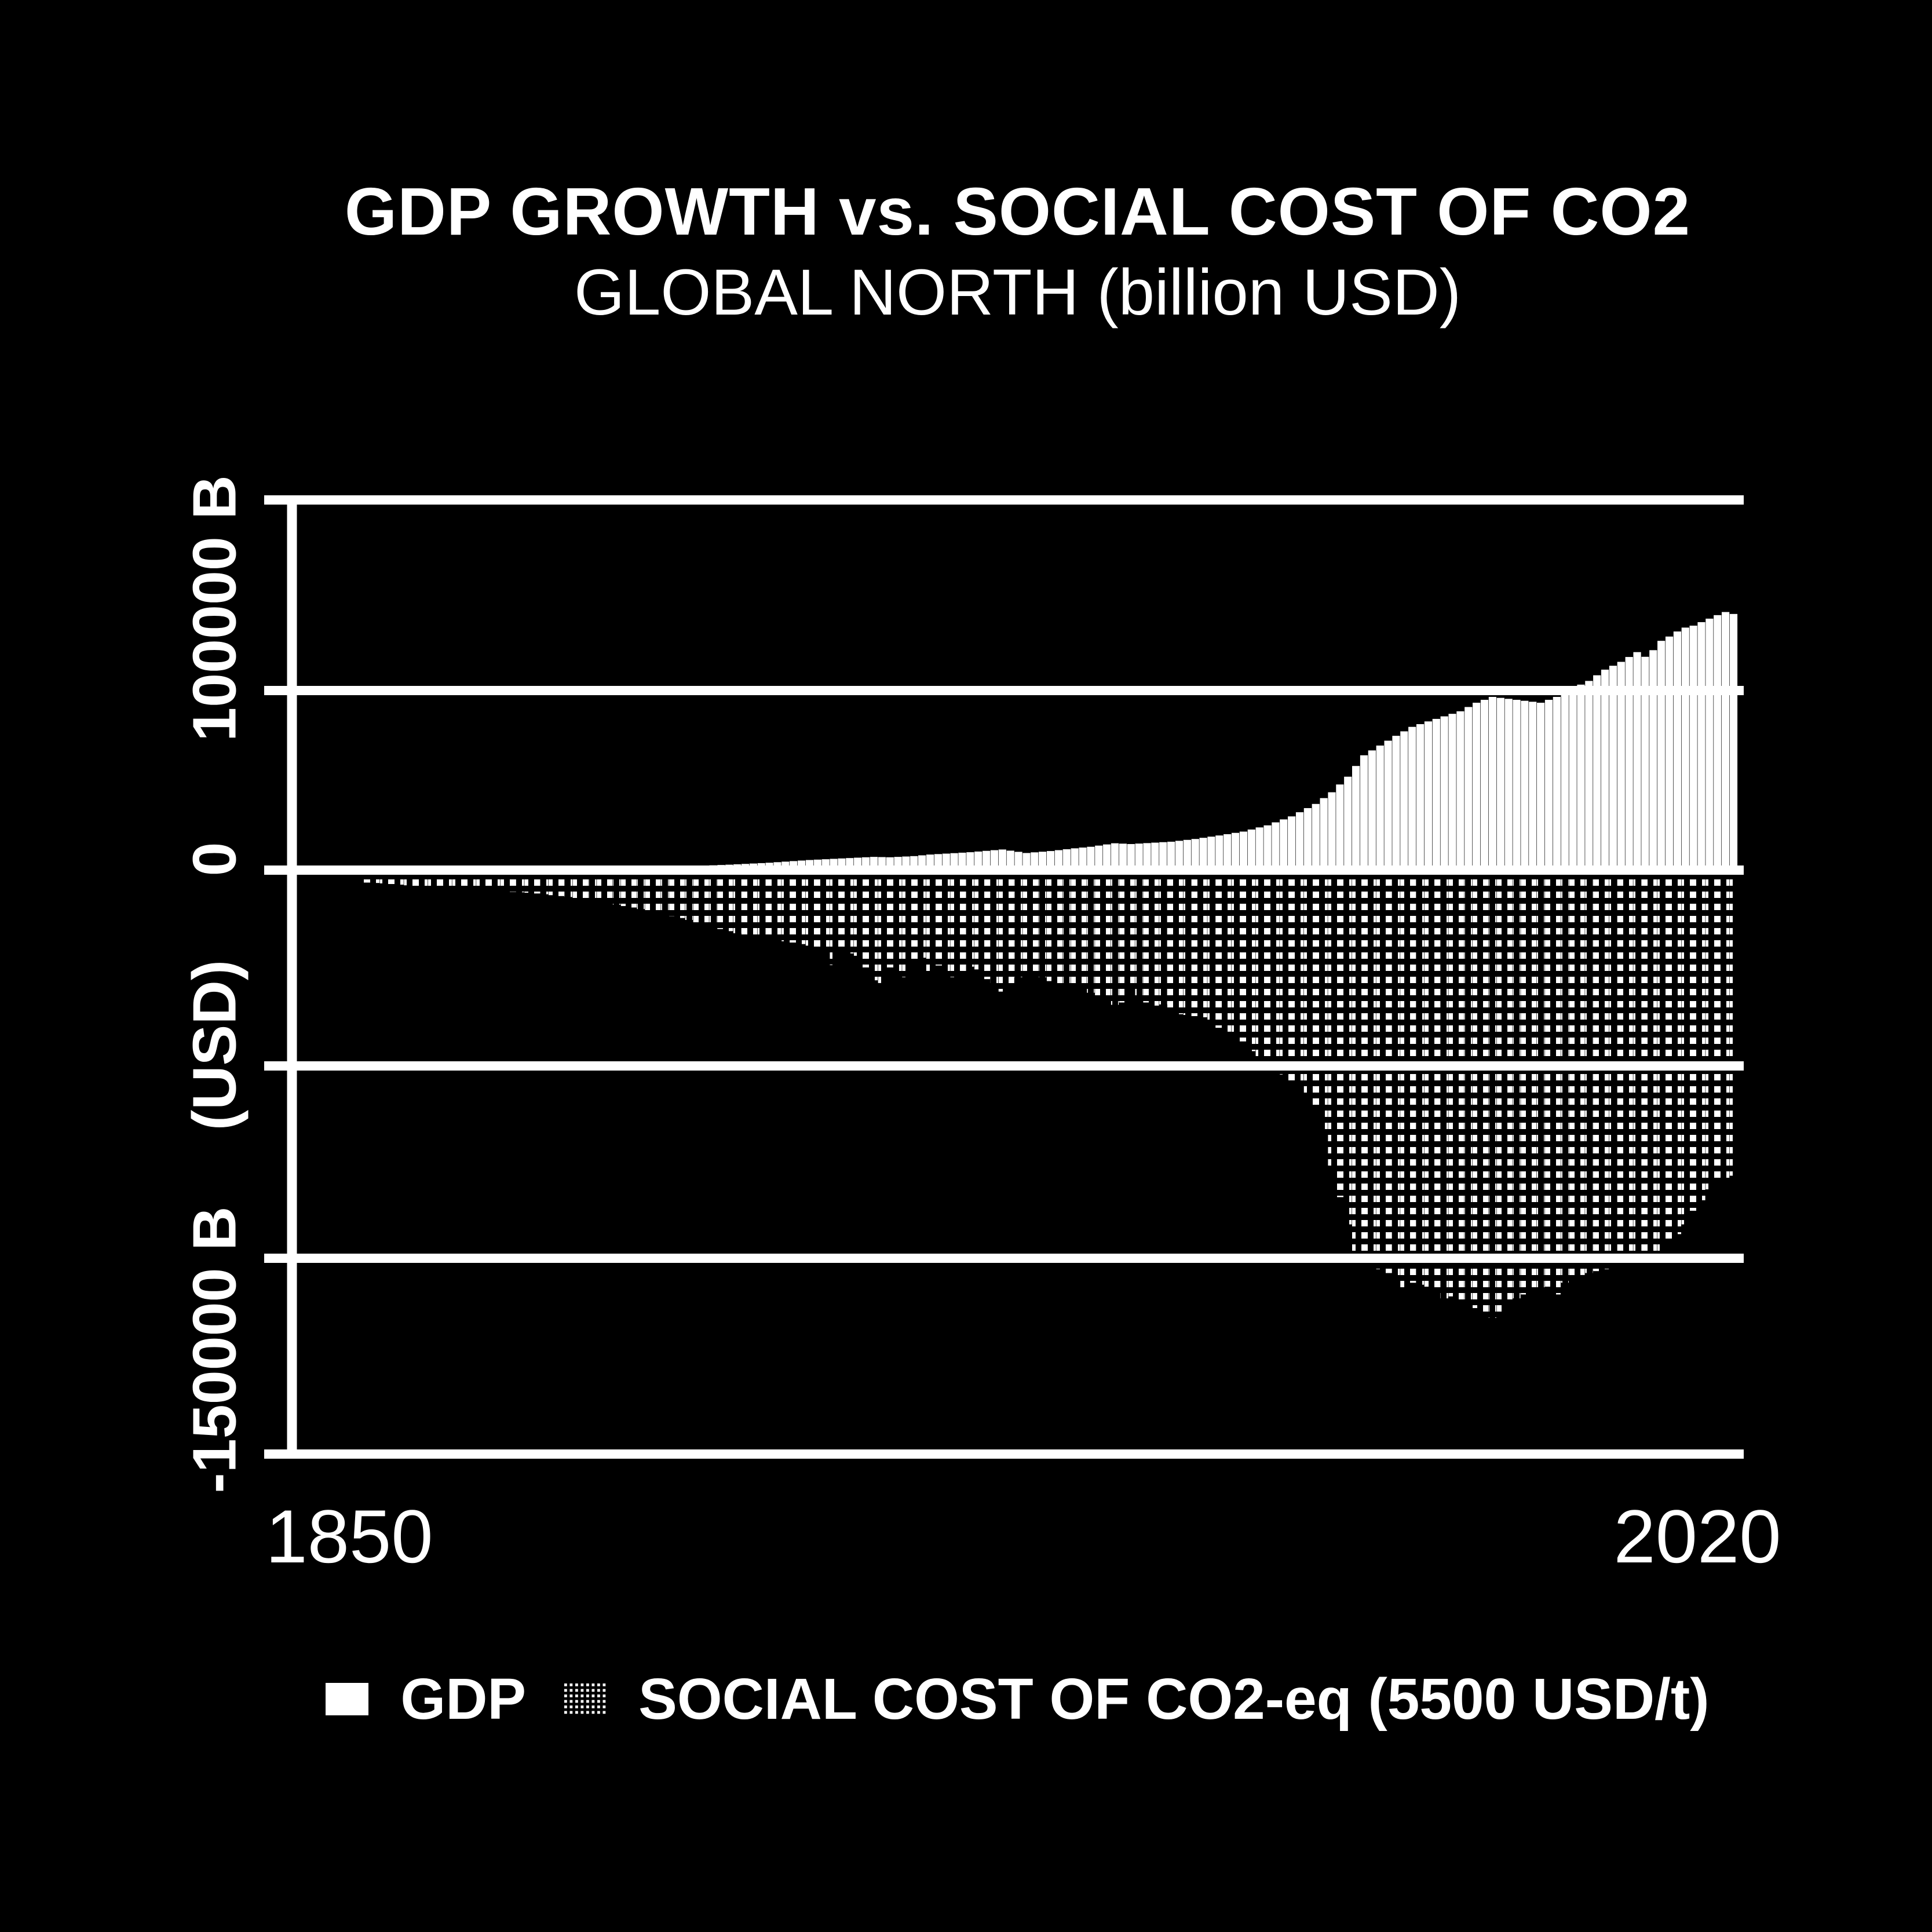 Image resolution: width=1932 pixels, height=1932 pixels. Describe the element at coordinates (215, 859) in the screenshot. I see `y-tick-label-zero: 0` at that location.